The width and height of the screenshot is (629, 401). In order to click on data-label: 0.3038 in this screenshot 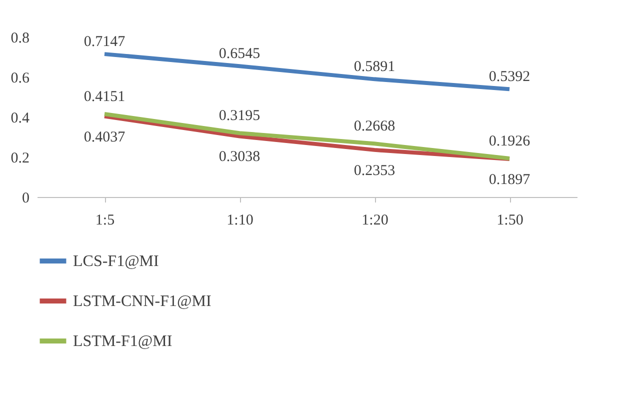, I will do `click(239, 157)`.